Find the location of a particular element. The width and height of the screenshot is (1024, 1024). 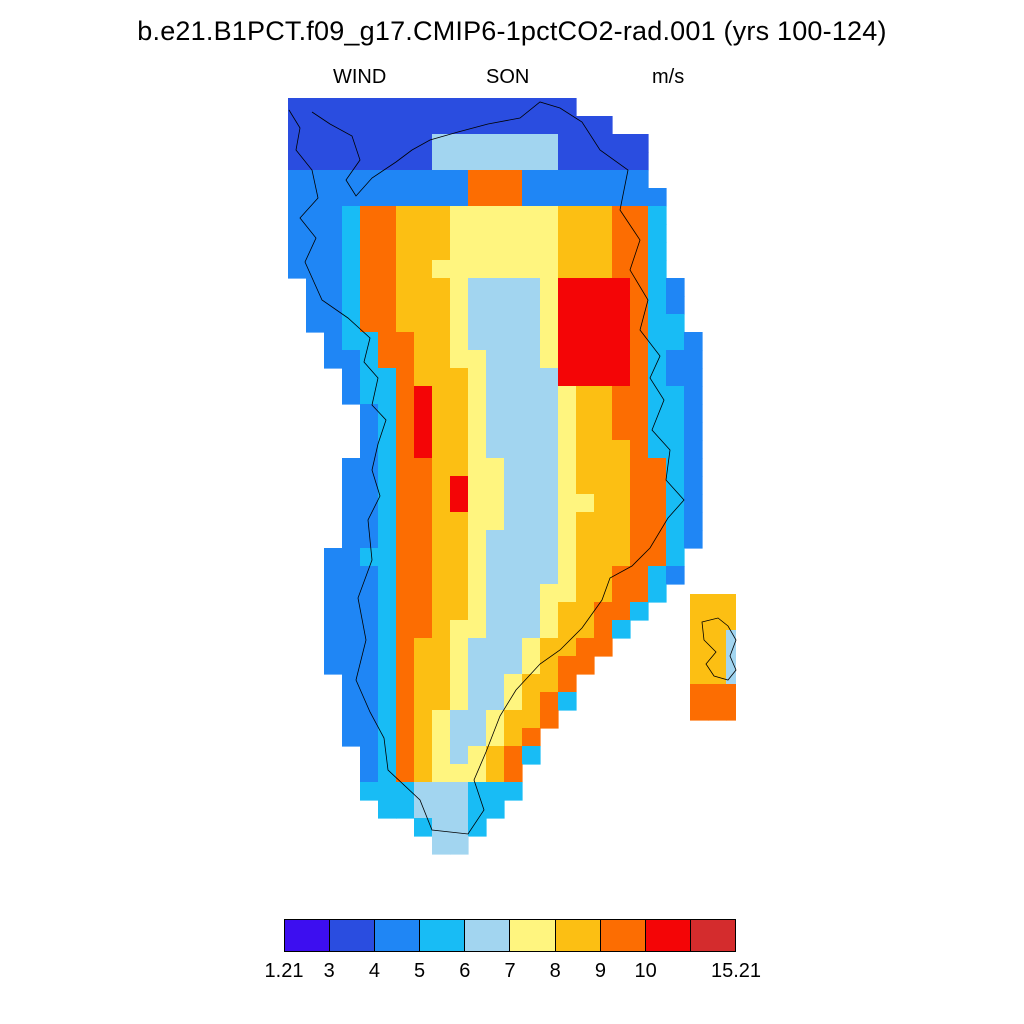

colorbar-label: 9 is located at coordinates (600, 971).